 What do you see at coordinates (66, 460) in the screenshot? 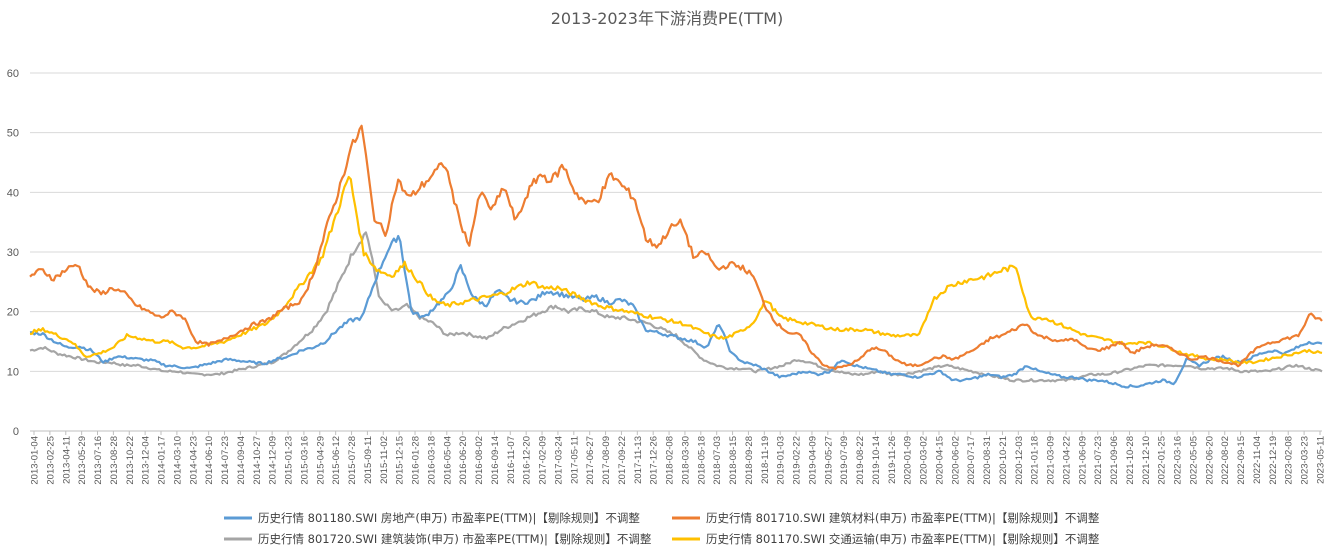
I see `x-tick-label: 2013-04-11` at bounding box center [66, 460].